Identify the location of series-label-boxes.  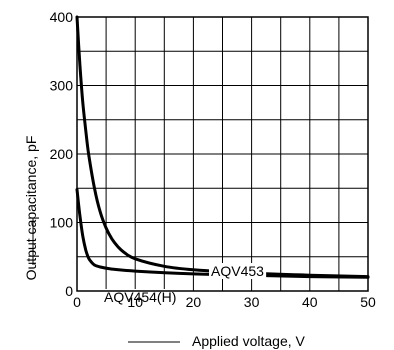
(184, 284).